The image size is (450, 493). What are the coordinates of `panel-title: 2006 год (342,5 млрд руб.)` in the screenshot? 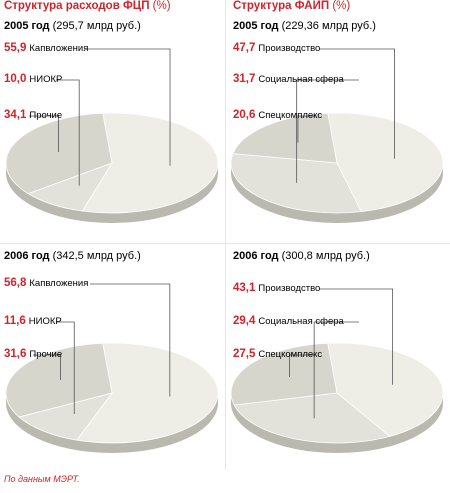 It's located at (72, 256).